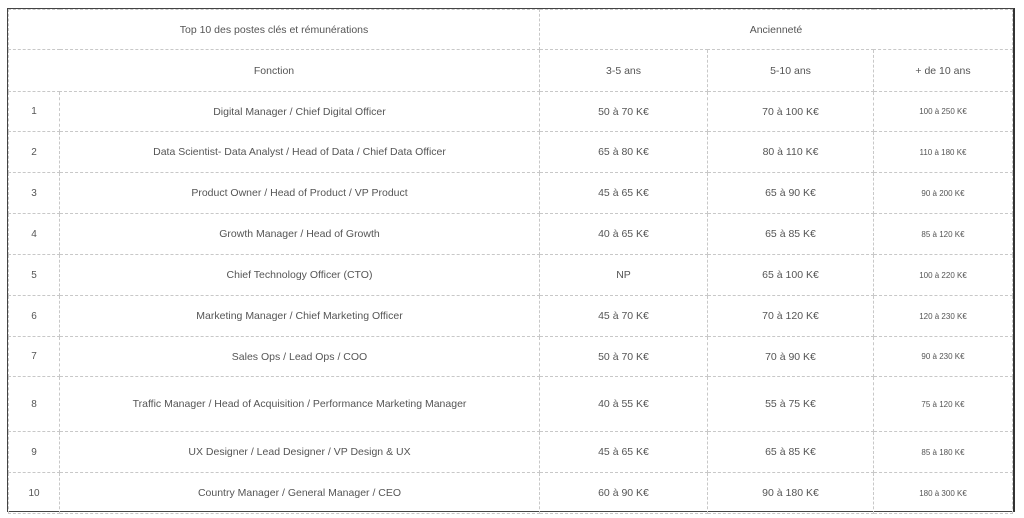 This screenshot has width=1024, height=518. Describe the element at coordinates (34, 316) in the screenshot. I see `rank-cell: 6` at that location.